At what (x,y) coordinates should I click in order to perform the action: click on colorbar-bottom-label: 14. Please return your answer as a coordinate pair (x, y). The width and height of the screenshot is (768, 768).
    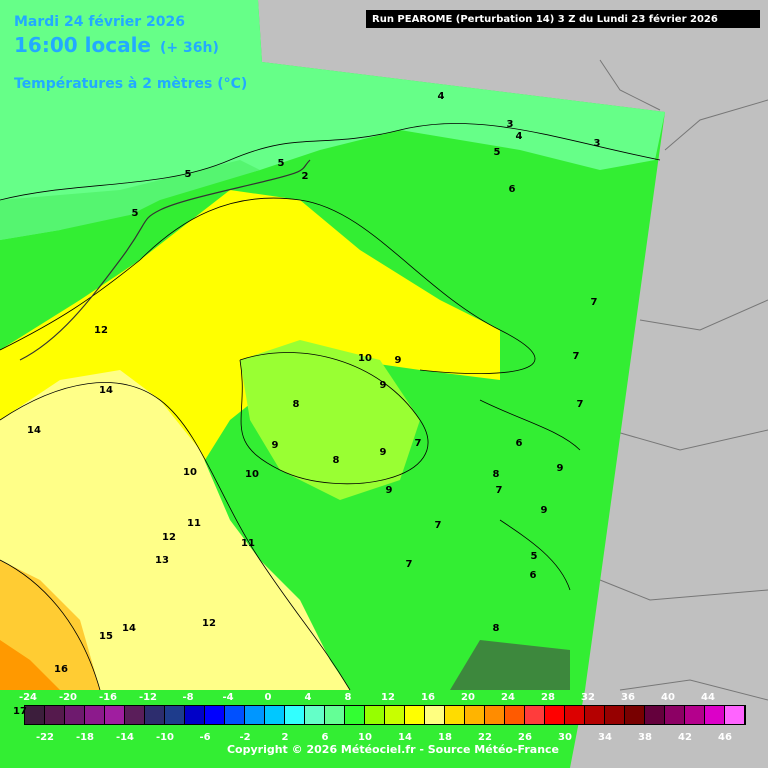
    Looking at the image, I should click on (405, 737).